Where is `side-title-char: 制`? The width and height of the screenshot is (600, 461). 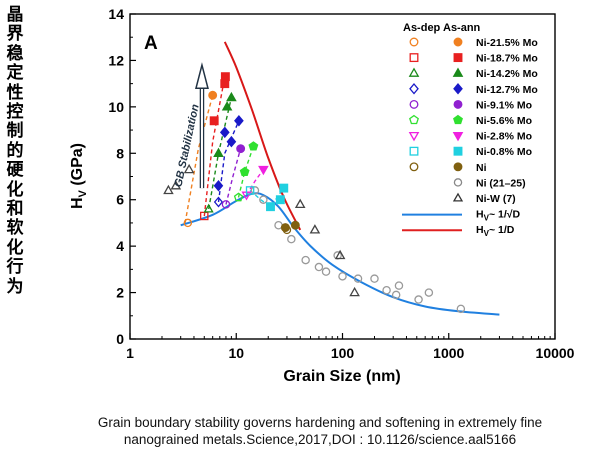
side-title-char: 制 is located at coordinates (15, 131).